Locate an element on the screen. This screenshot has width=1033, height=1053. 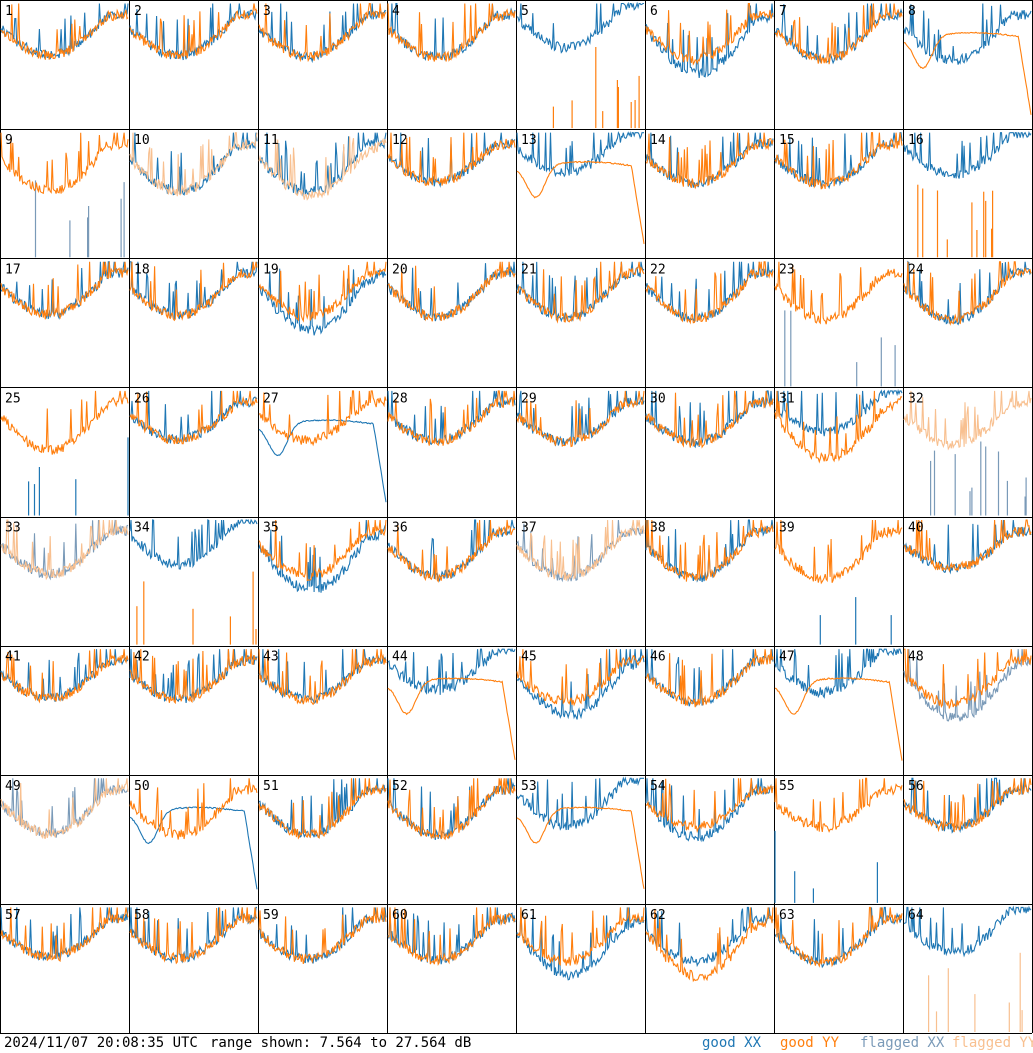
tile-43: 43 is located at coordinates (322, 677).